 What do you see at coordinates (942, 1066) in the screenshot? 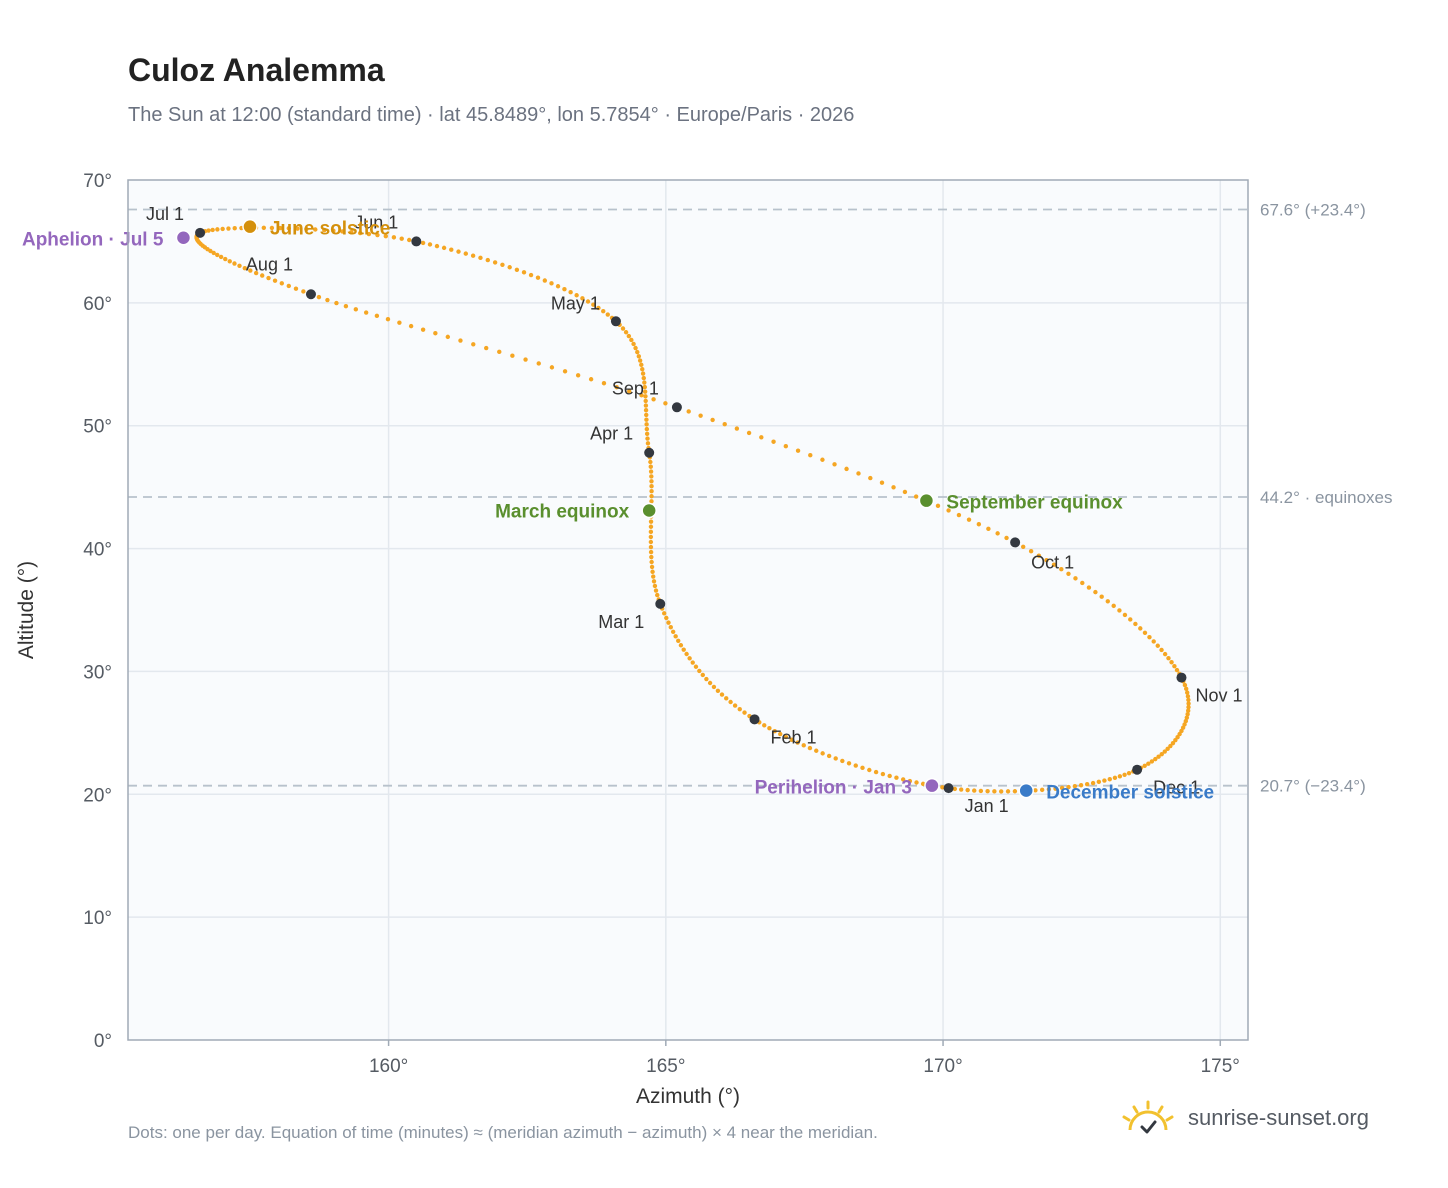
I see `x-tick-label: 170°` at bounding box center [942, 1066].